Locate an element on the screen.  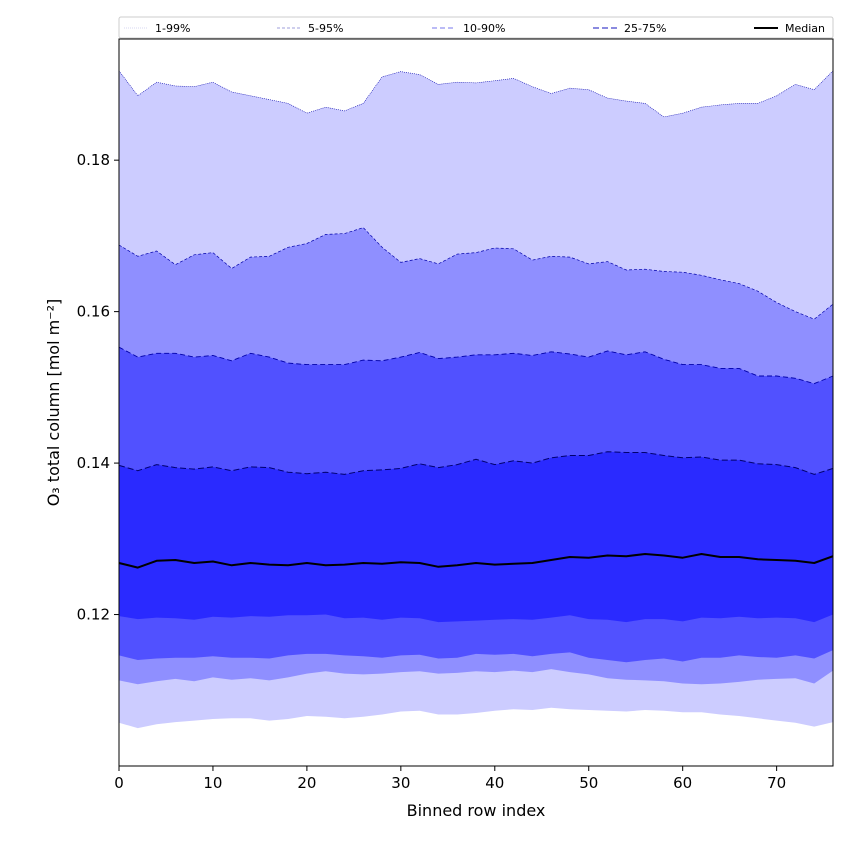
x-tick-label: 40 is located at coordinates (494, 783).